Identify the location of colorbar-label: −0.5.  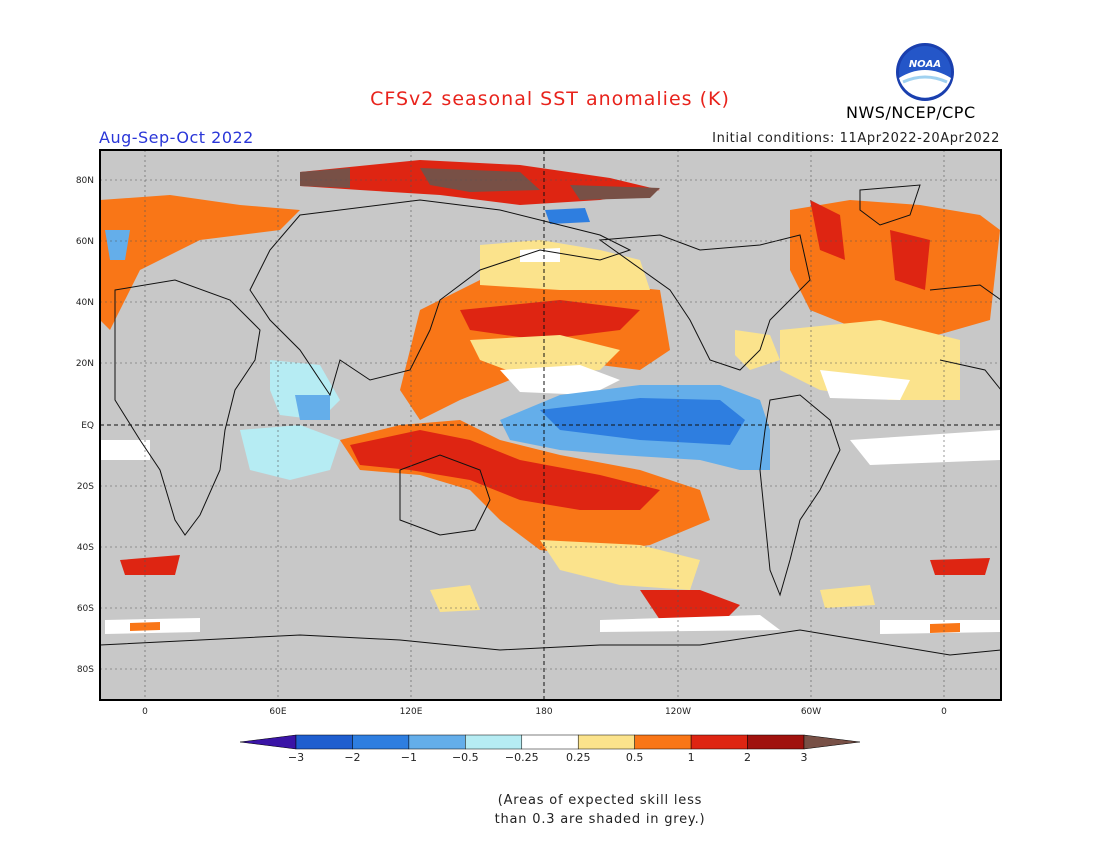
(465, 757).